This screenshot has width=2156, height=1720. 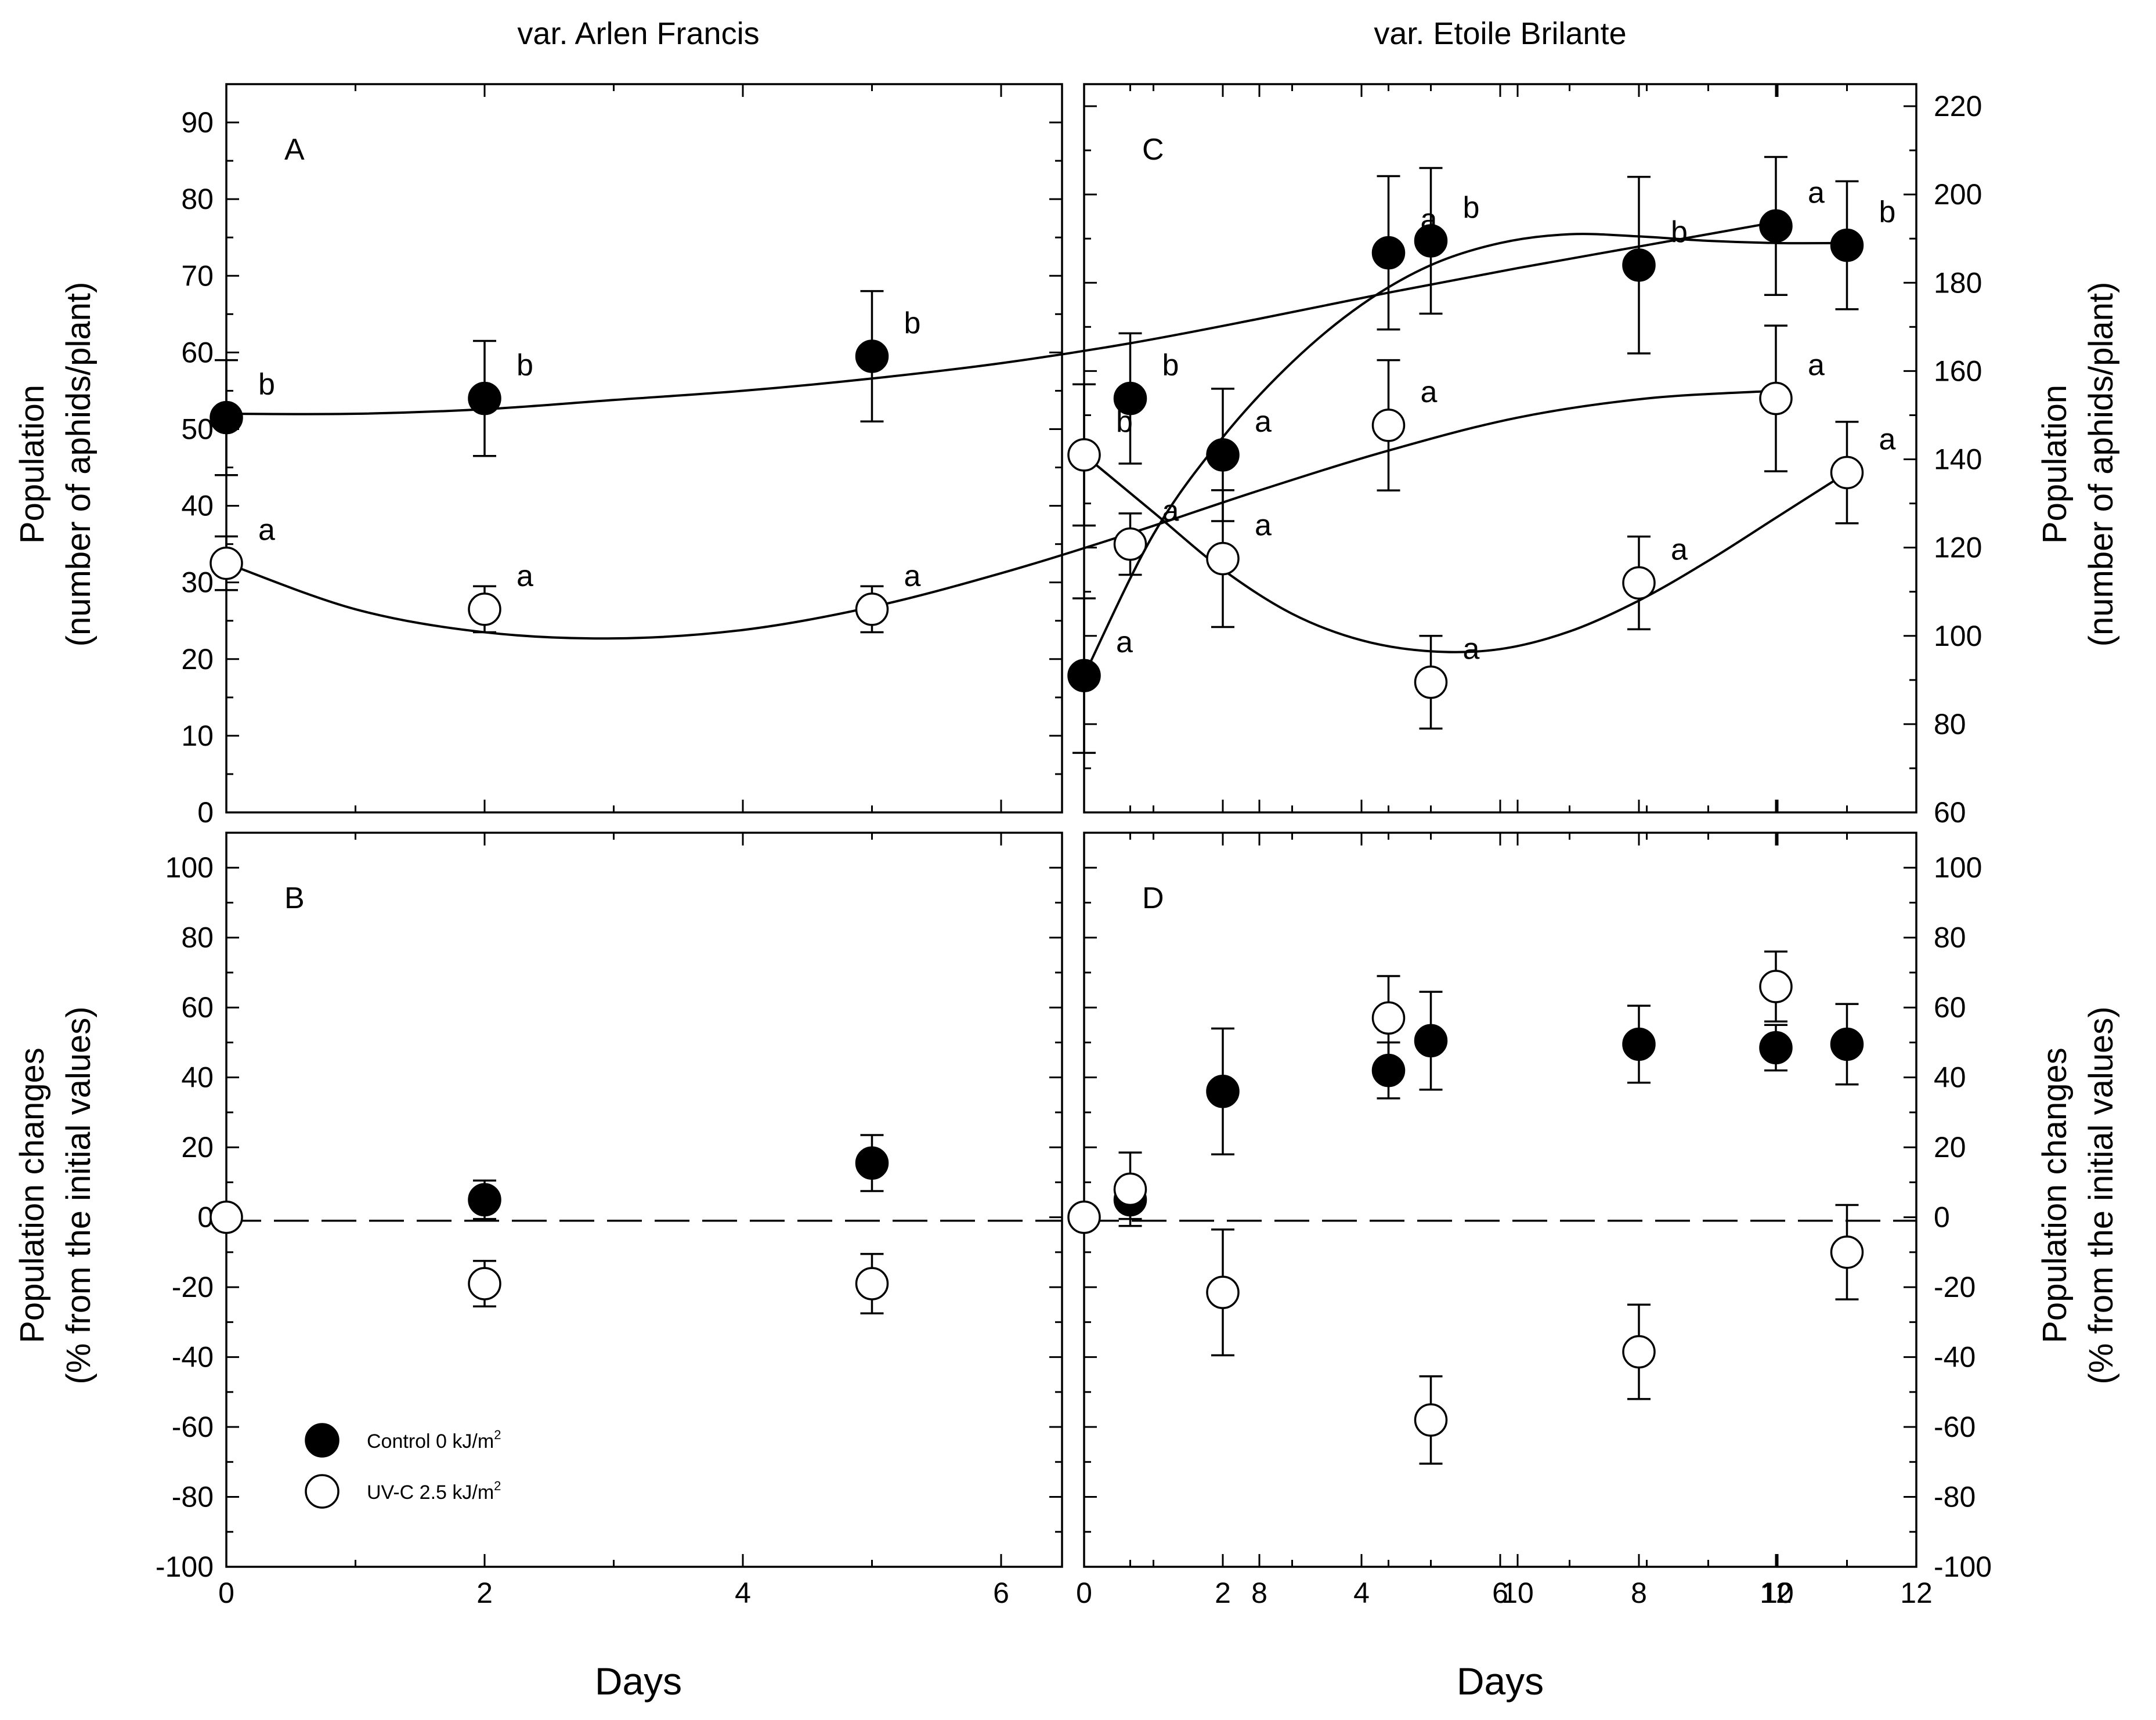 I want to click on svg-text: (% from the initial values), so click(x=78, y=1195).